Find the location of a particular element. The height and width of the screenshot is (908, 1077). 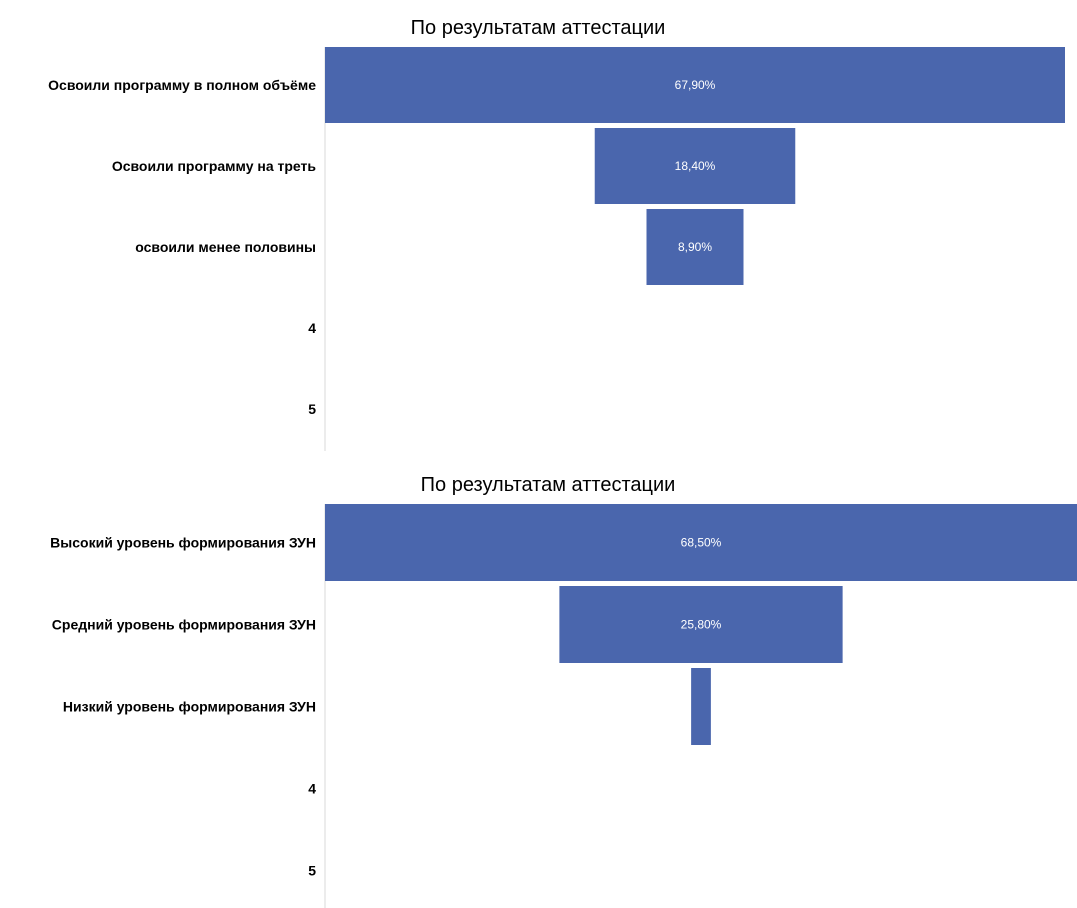

data-label: 18,40% is located at coordinates (695, 166).